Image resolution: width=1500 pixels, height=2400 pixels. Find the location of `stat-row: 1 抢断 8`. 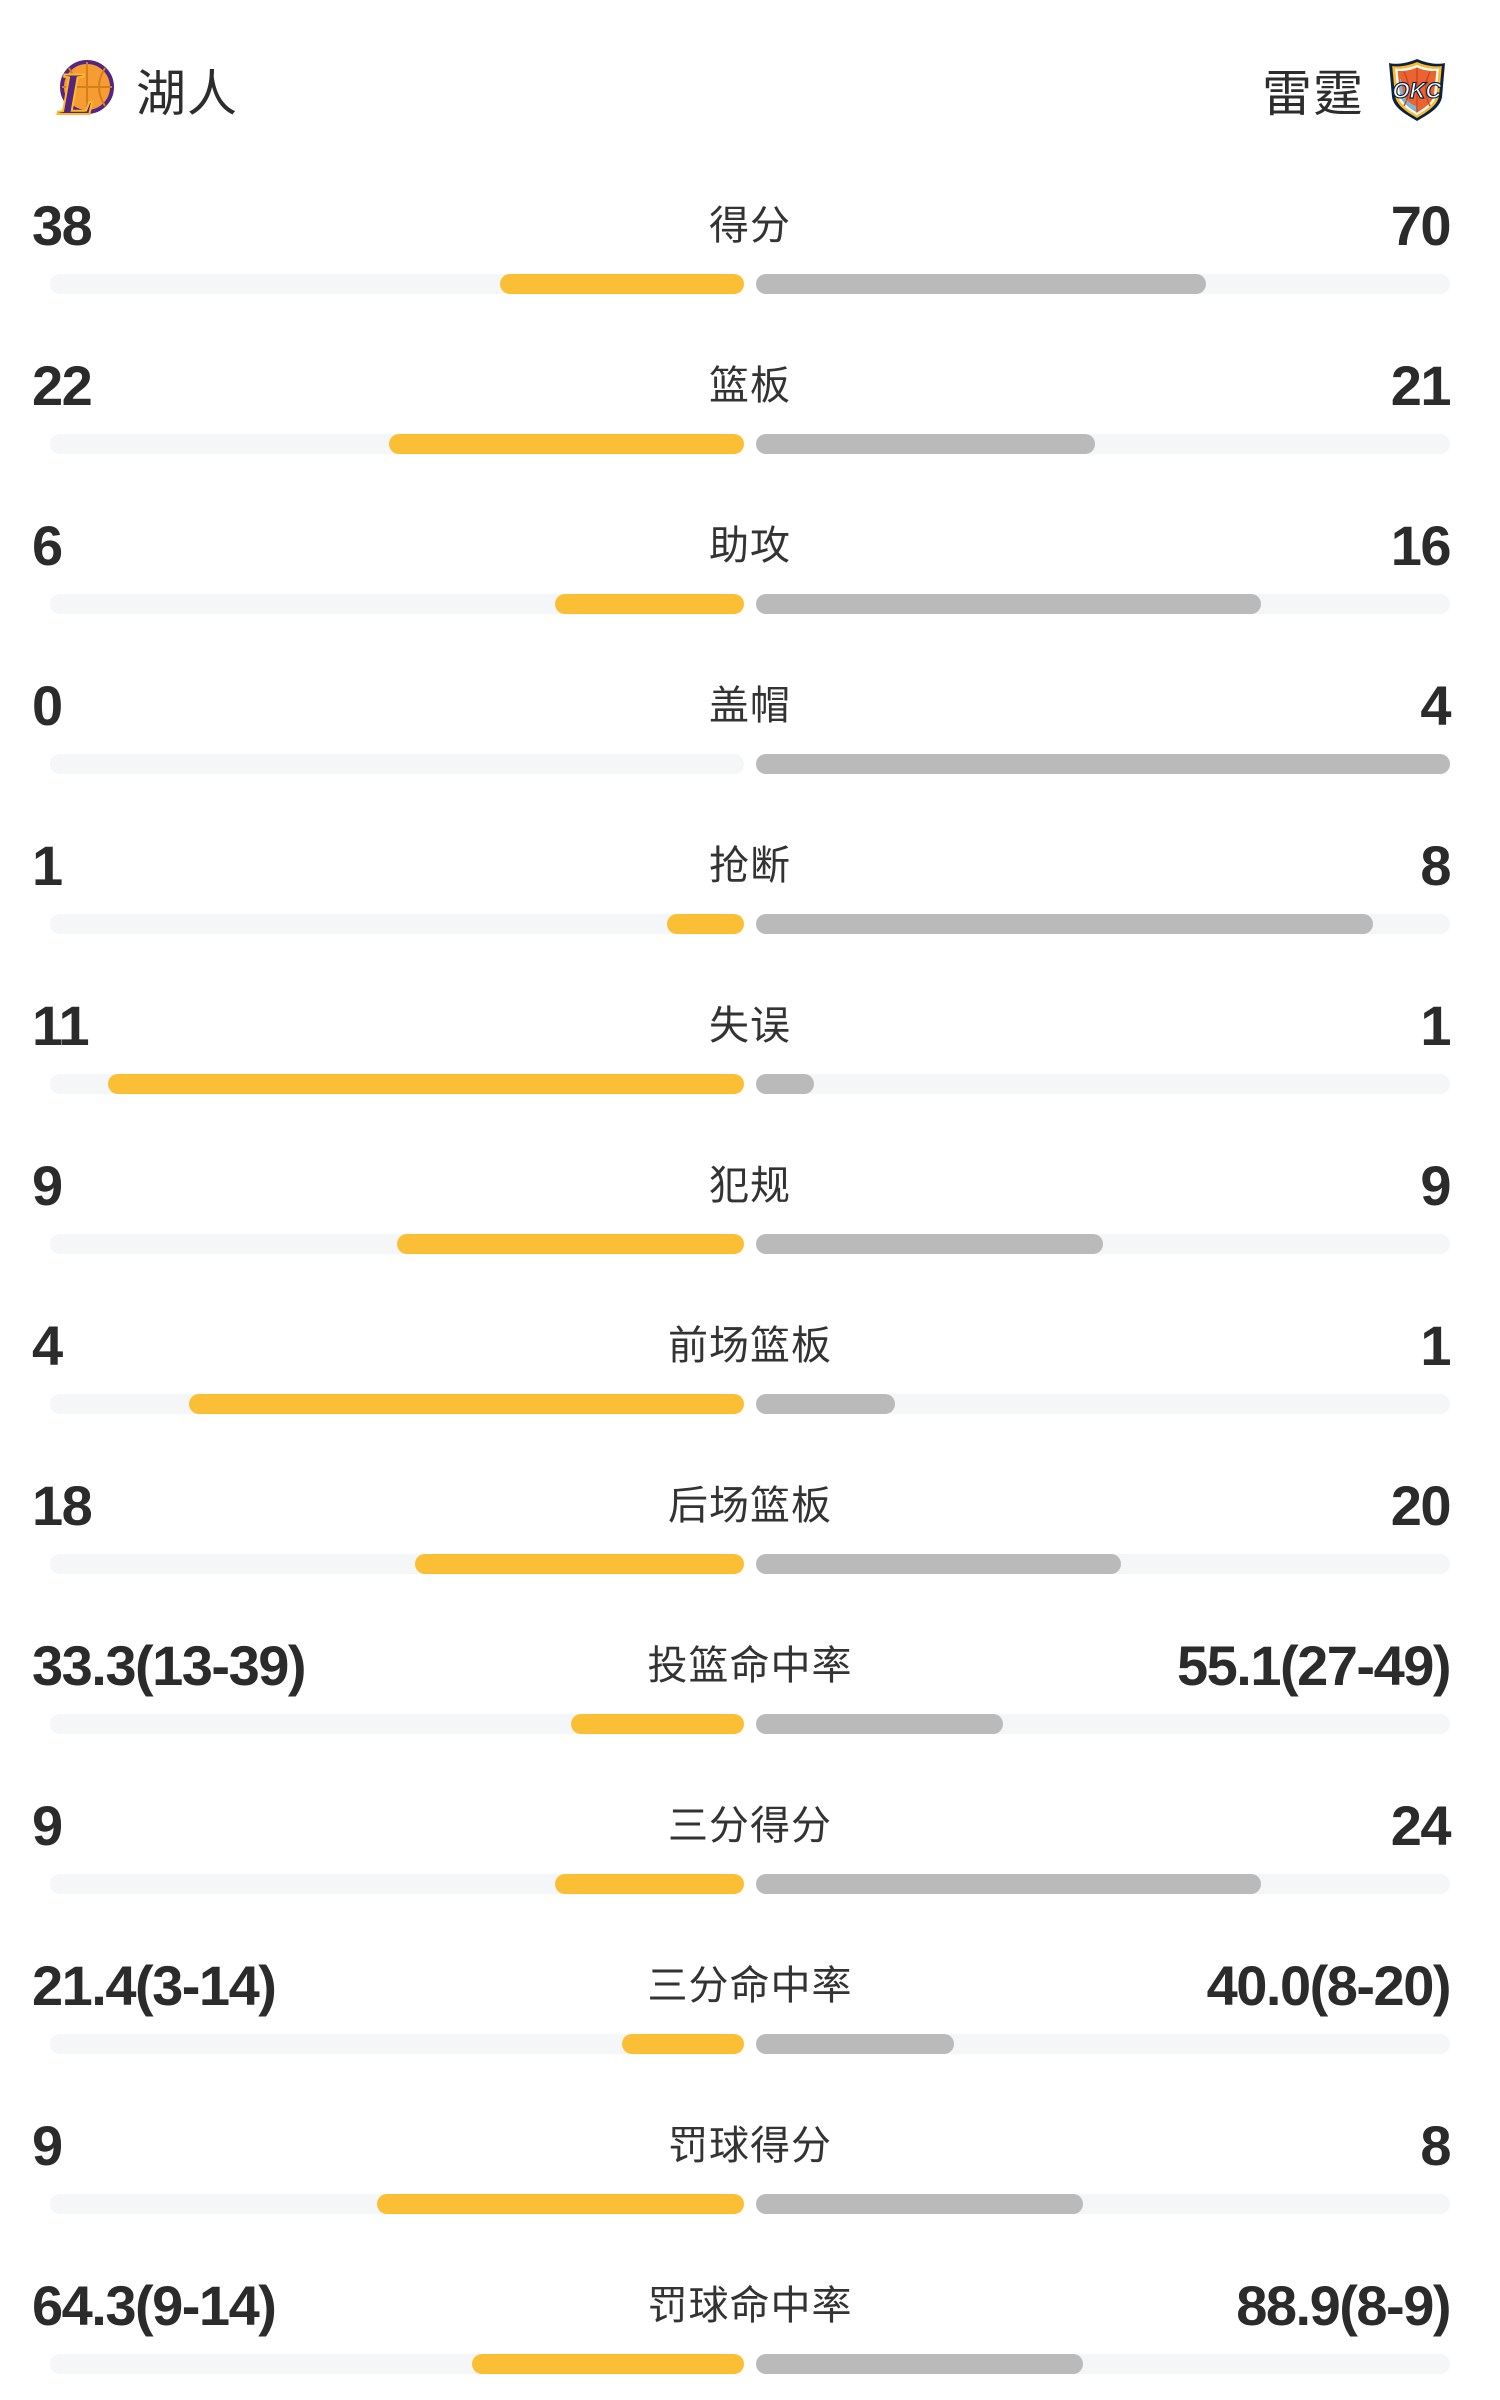

stat-row: 1 抢断 8 is located at coordinates (750, 870).